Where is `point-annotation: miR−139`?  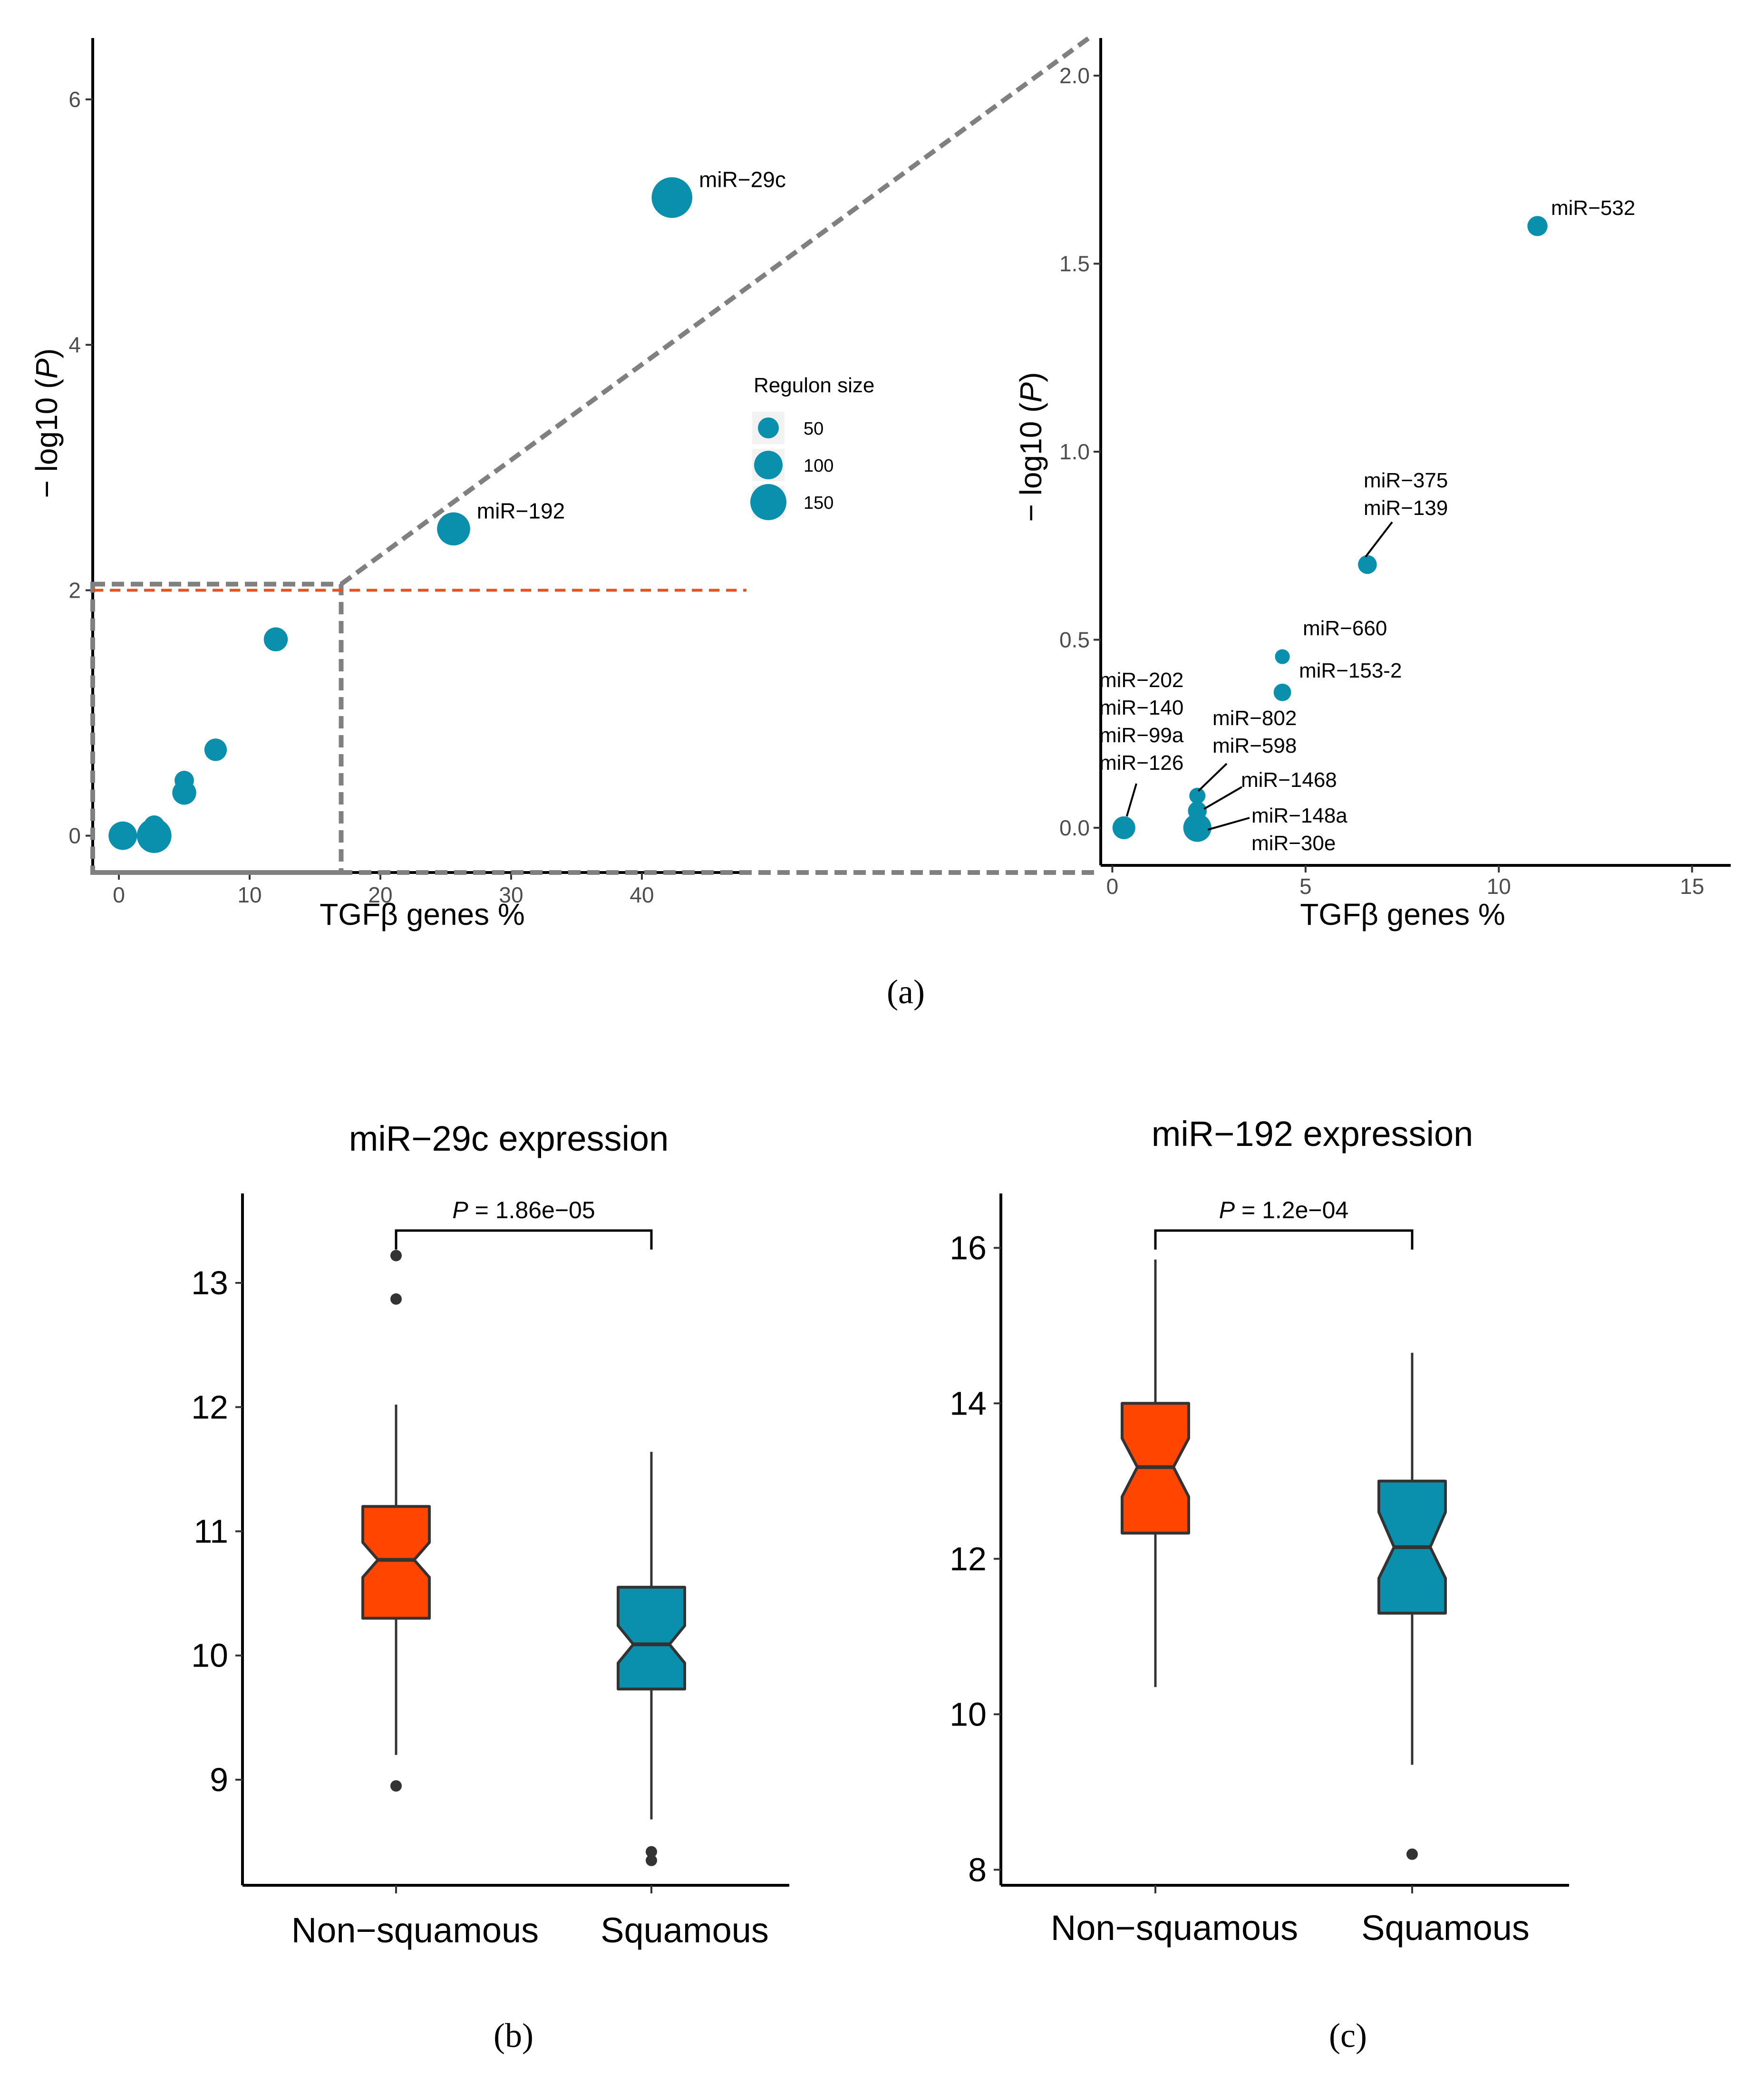
point-annotation: miR−139 is located at coordinates (1406, 508).